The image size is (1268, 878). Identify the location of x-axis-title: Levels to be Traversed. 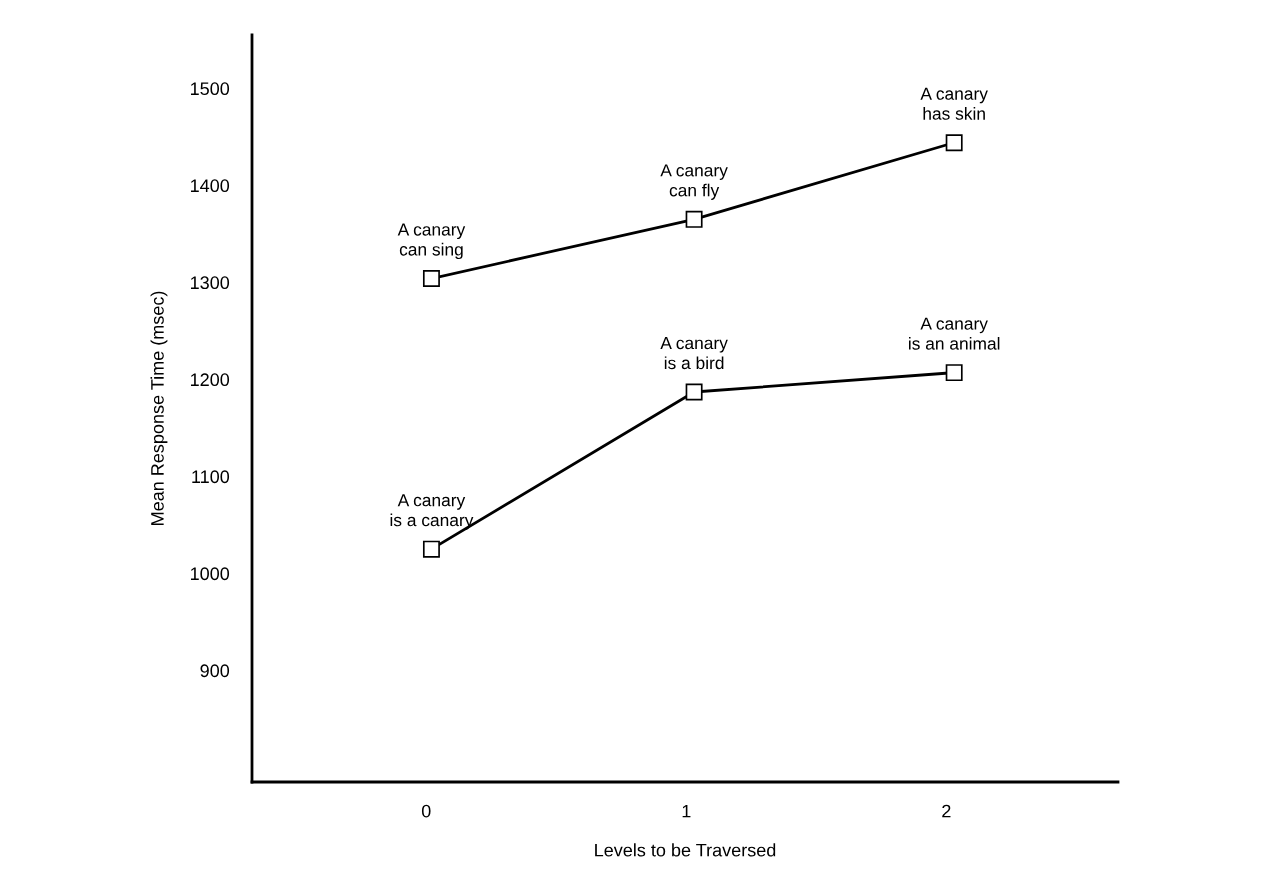
(685, 850).